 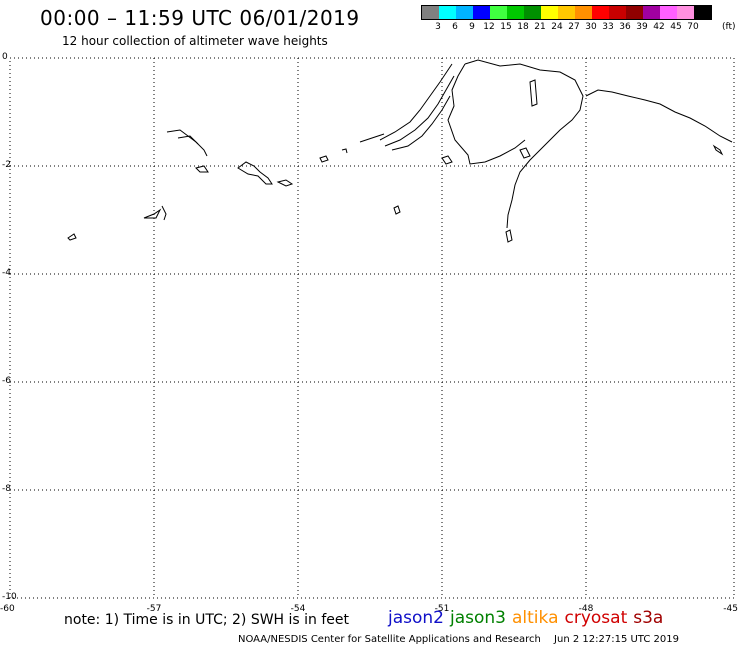 I want to click on y-tick-label: 0, so click(x=5, y=57).